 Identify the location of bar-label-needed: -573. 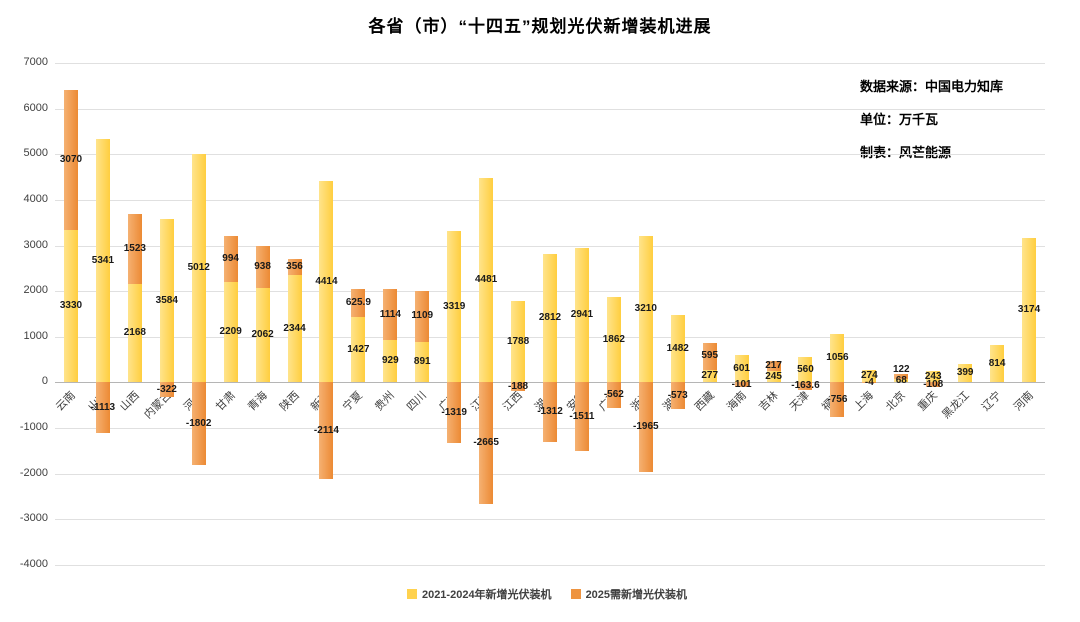
(677, 395).